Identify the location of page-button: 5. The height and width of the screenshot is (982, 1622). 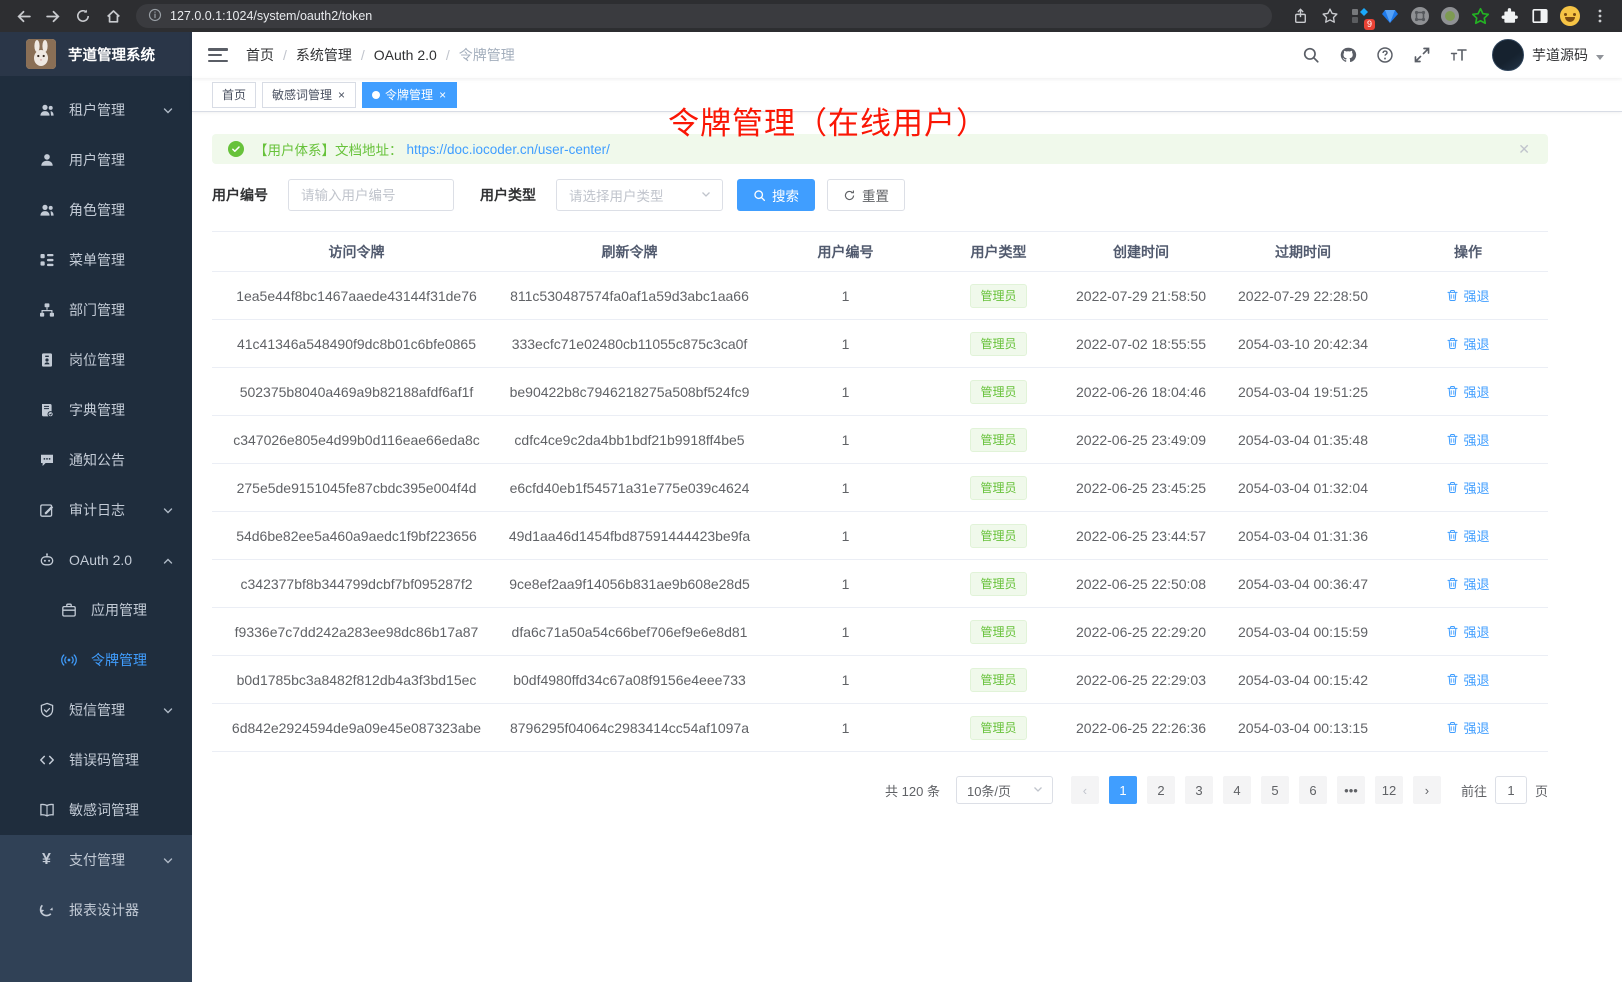
(1274, 790).